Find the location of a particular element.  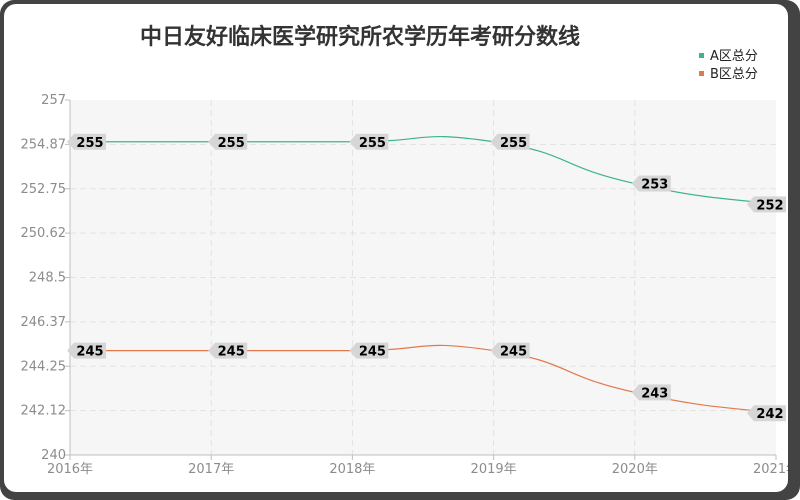

legend: A区总分 B区总分 is located at coordinates (734, 64).